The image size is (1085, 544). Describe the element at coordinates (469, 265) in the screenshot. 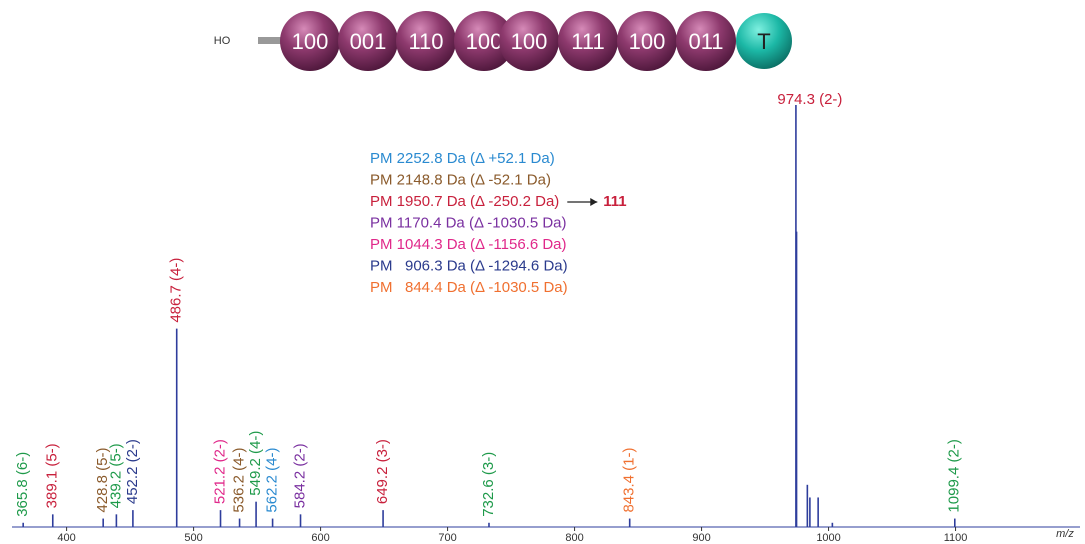

I see `annotation: PM 906.3 Da (Δ -1294.6 Da)` at that location.